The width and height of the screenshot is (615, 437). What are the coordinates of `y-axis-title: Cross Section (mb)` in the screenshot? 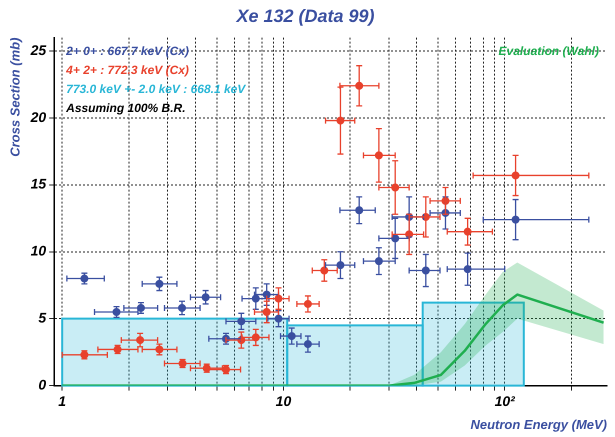 It's located at (14, 97).